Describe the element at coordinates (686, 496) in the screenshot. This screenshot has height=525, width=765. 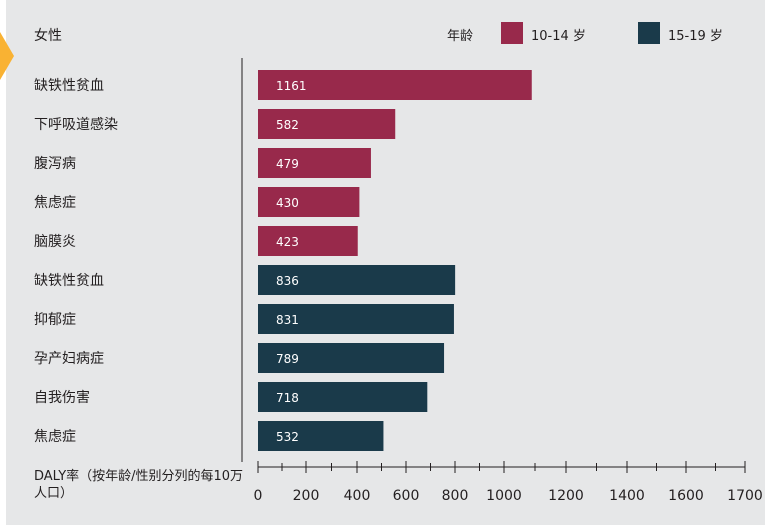
I see `x-tick-label-8: 1600` at that location.